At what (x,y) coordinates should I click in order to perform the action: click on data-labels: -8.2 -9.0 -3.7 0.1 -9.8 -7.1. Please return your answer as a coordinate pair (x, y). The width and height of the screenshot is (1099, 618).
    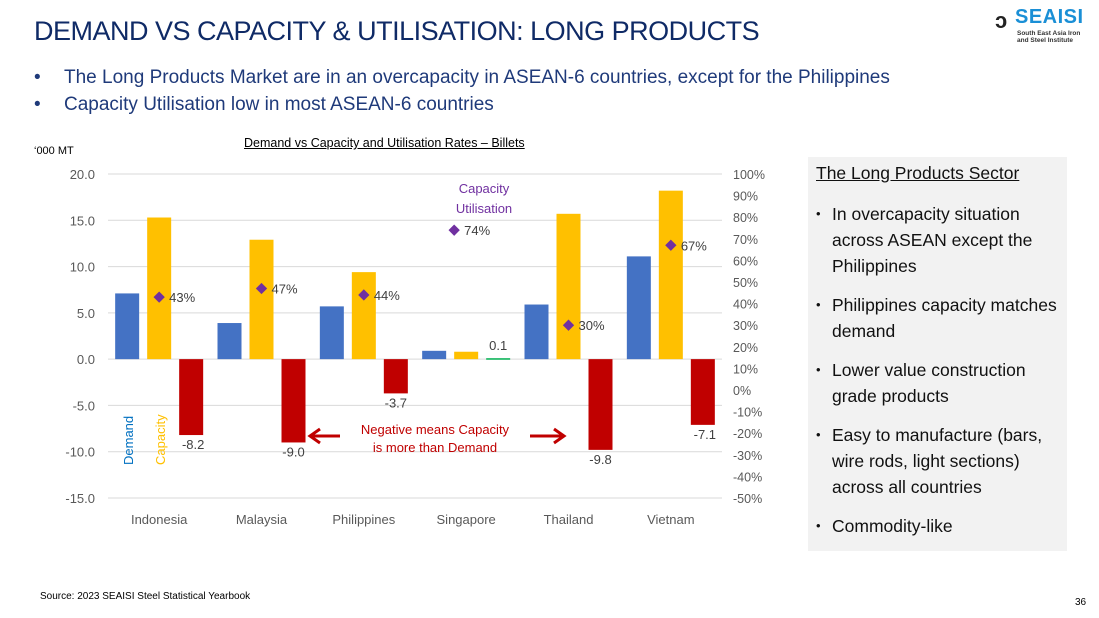
    Looking at the image, I should click on (449, 402).